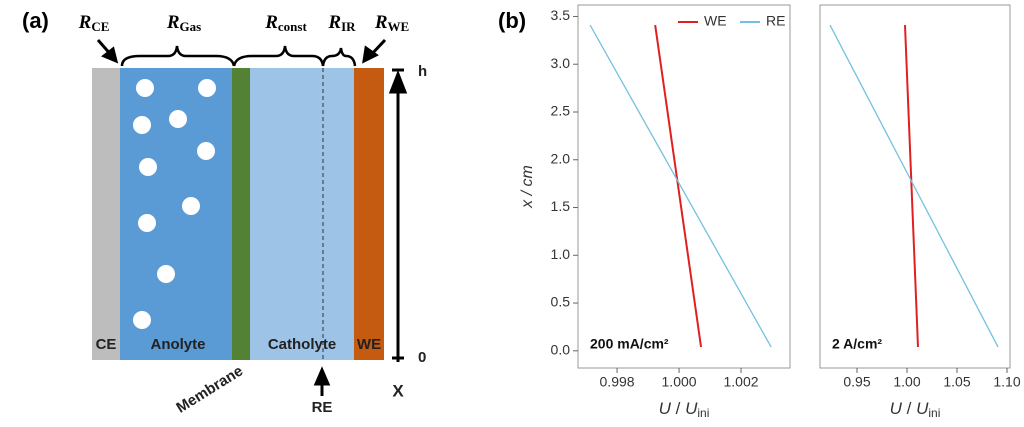  Describe the element at coordinates (1006, 382) in the screenshot. I see `x-tick-label: 1.10` at that location.